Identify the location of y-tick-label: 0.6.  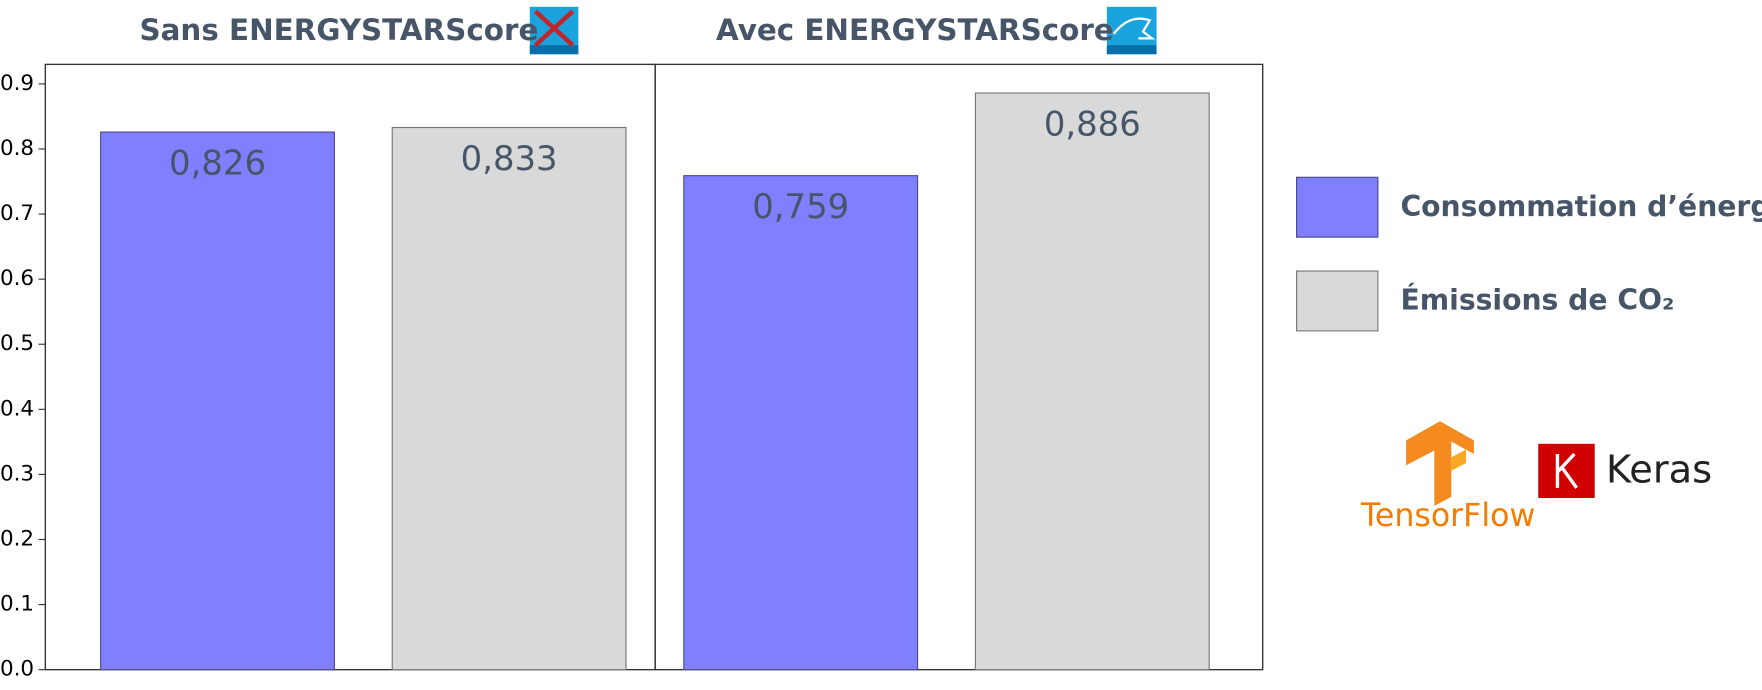
(17, 278).